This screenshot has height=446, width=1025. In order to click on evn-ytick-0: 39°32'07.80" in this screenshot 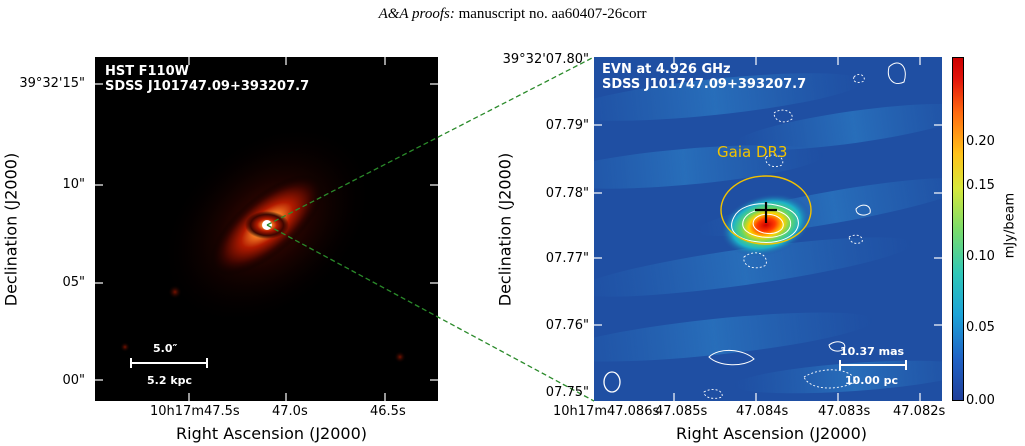, I will do `click(545, 59)`.